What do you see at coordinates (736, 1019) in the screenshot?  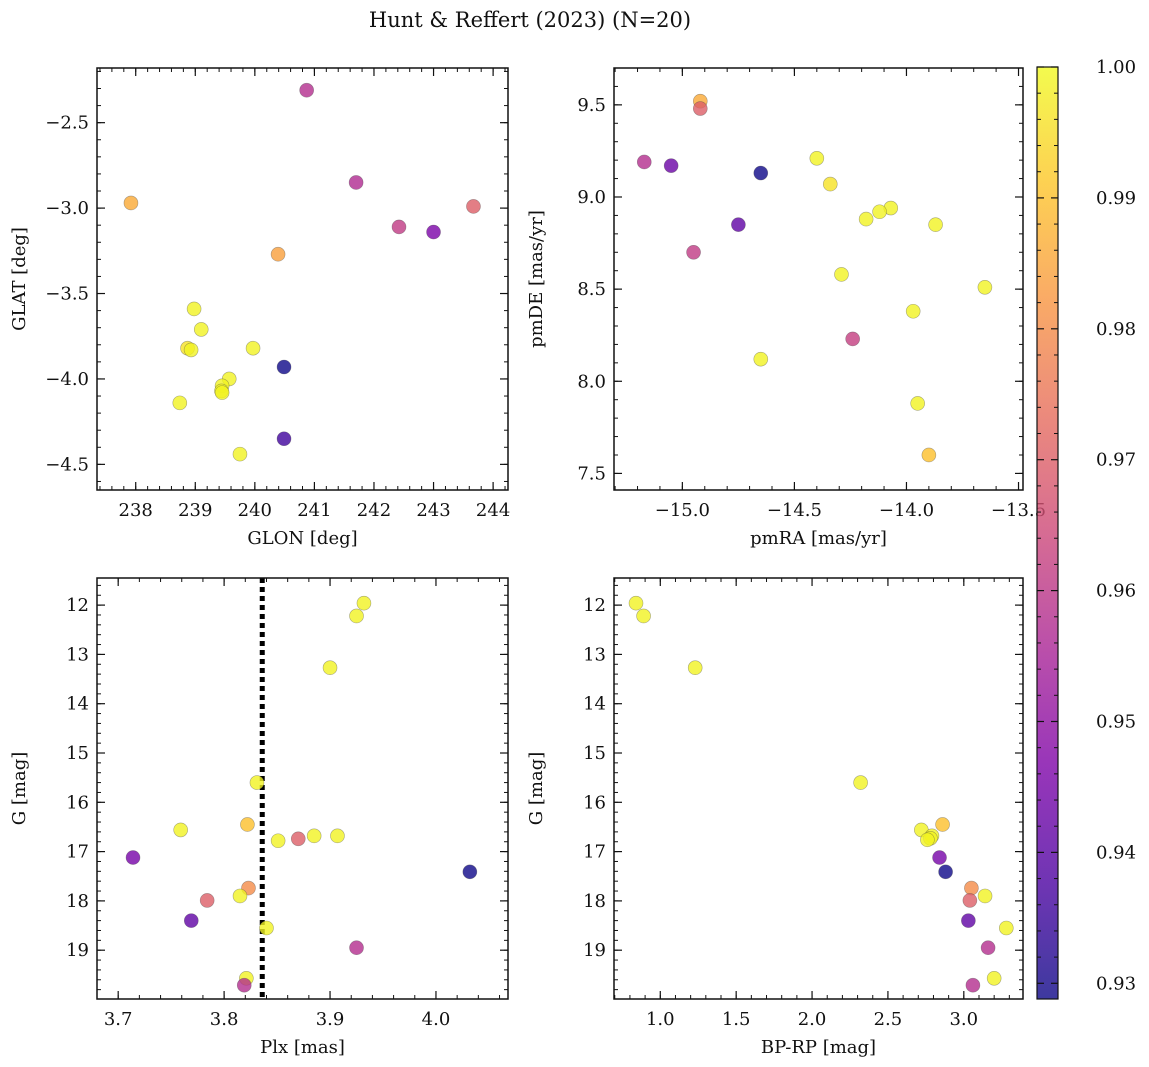 I see `x-tick-label: 1.5` at bounding box center [736, 1019].